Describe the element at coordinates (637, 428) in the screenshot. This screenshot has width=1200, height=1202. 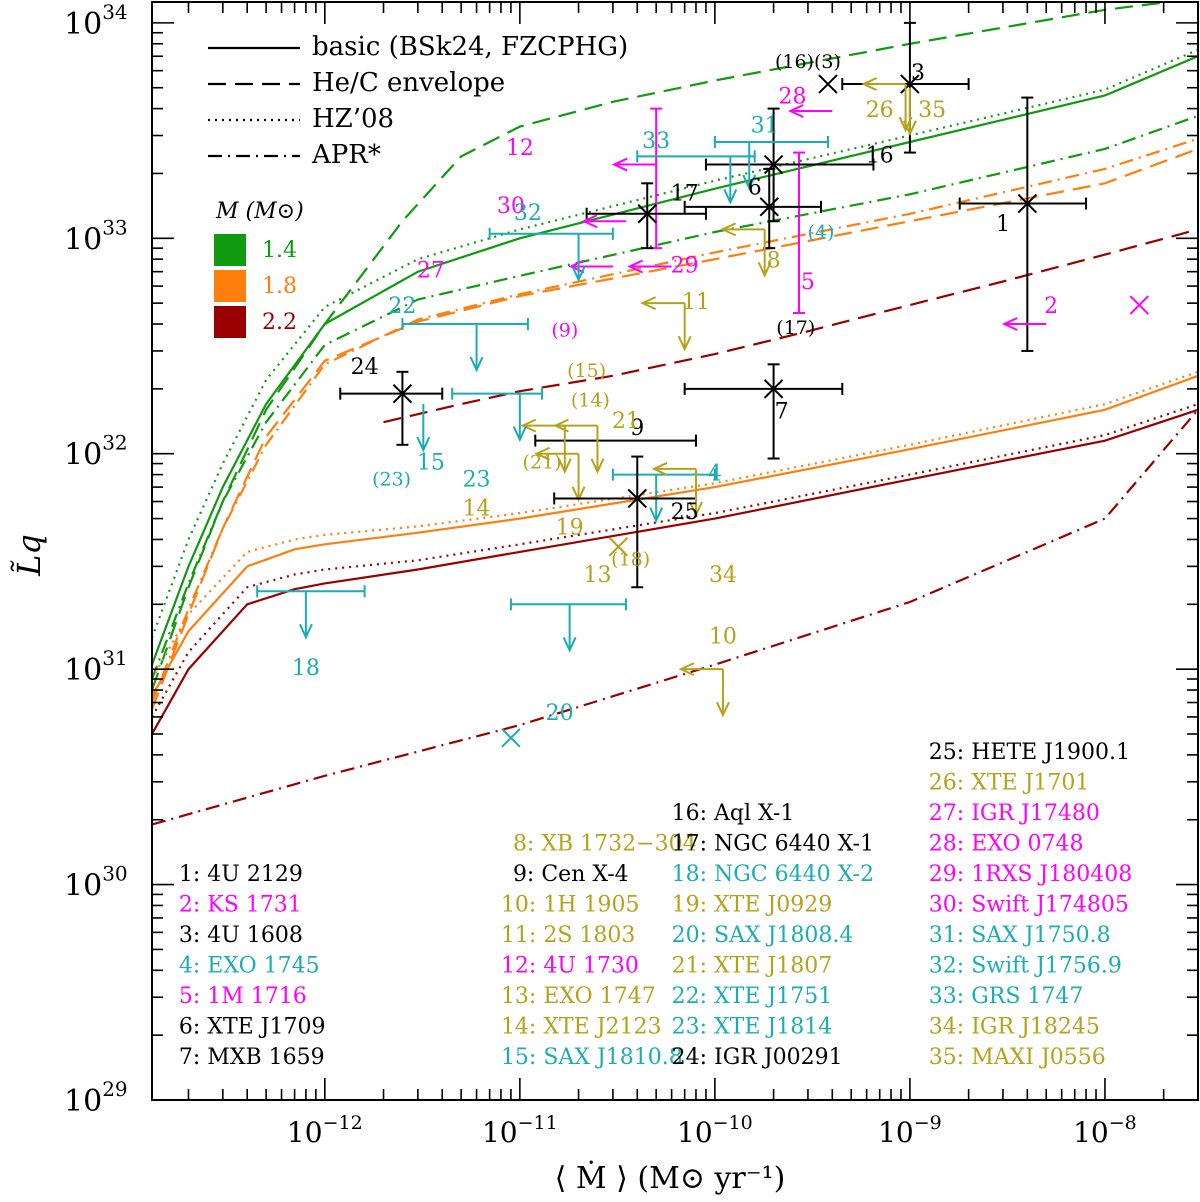
I see `point-label-9: 9` at that location.